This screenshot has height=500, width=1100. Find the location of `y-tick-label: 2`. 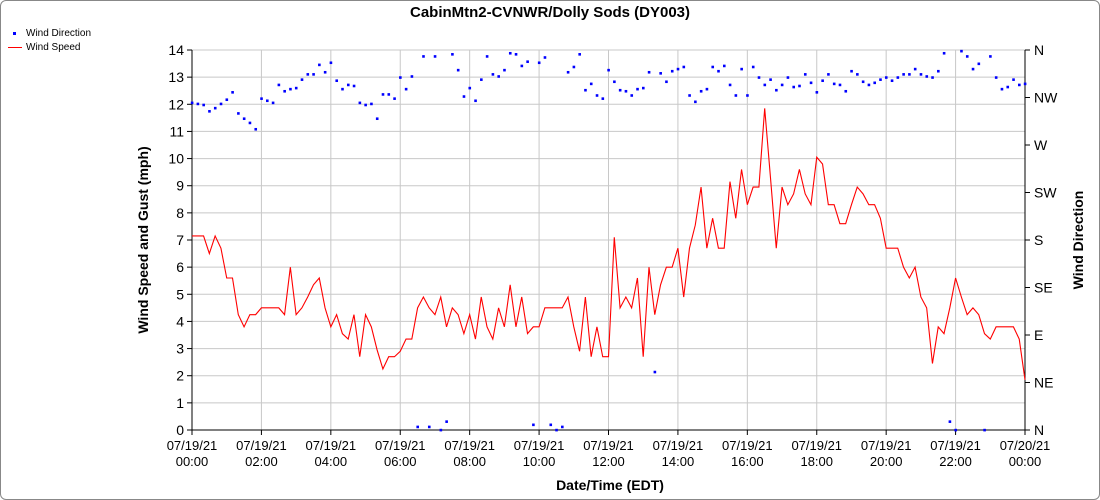

y-tick-label: 2 is located at coordinates (180, 376).